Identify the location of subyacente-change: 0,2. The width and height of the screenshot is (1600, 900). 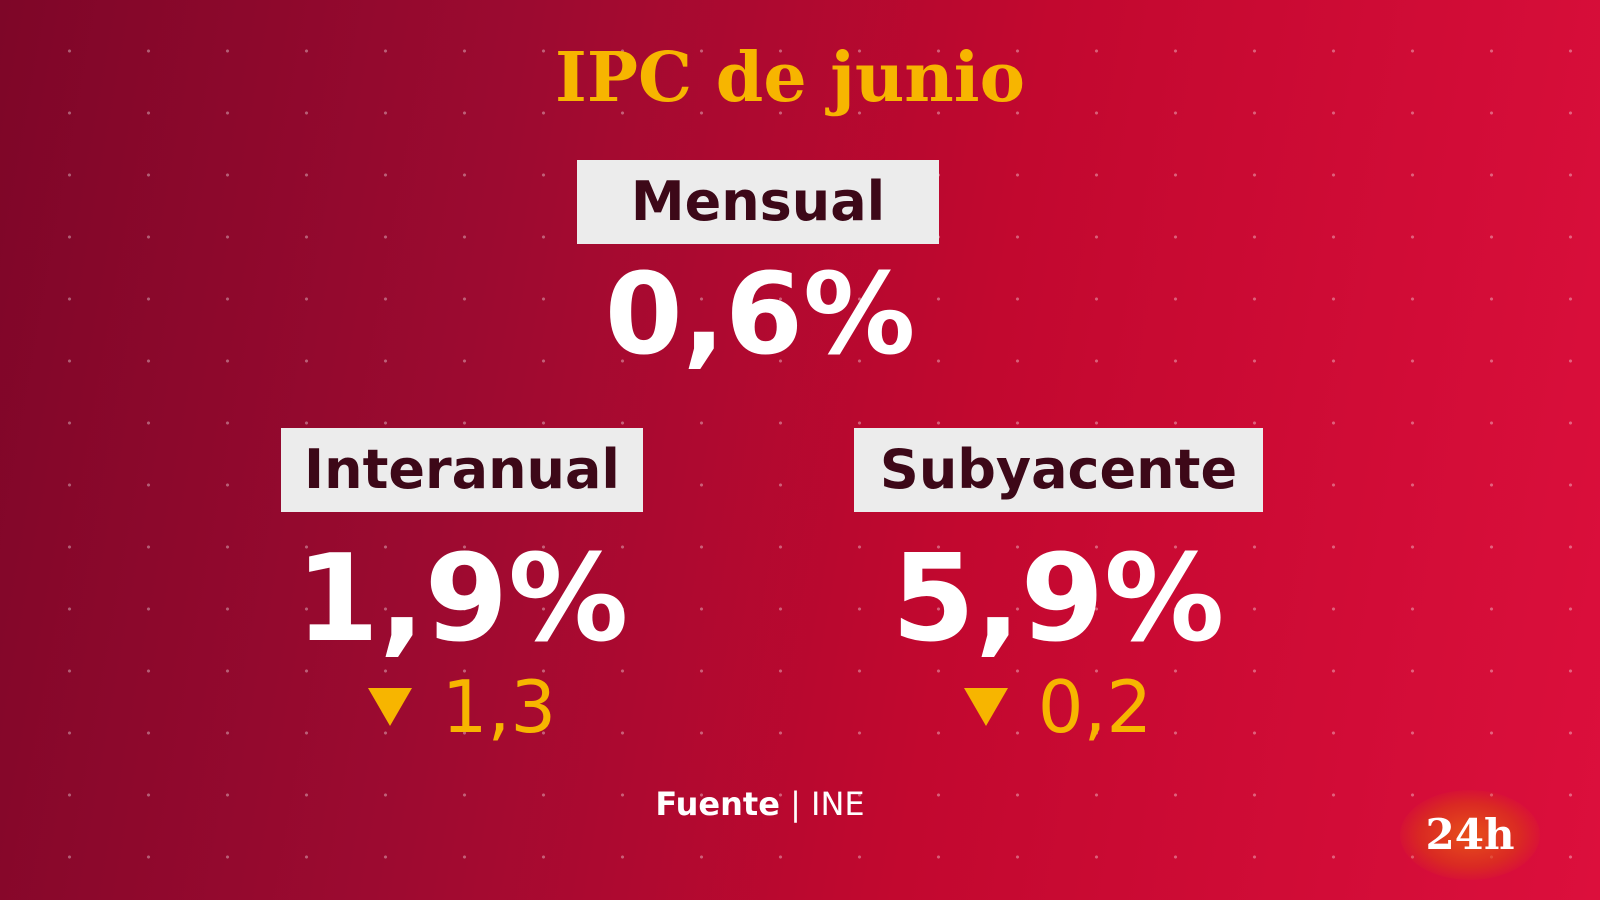
(1058, 707).